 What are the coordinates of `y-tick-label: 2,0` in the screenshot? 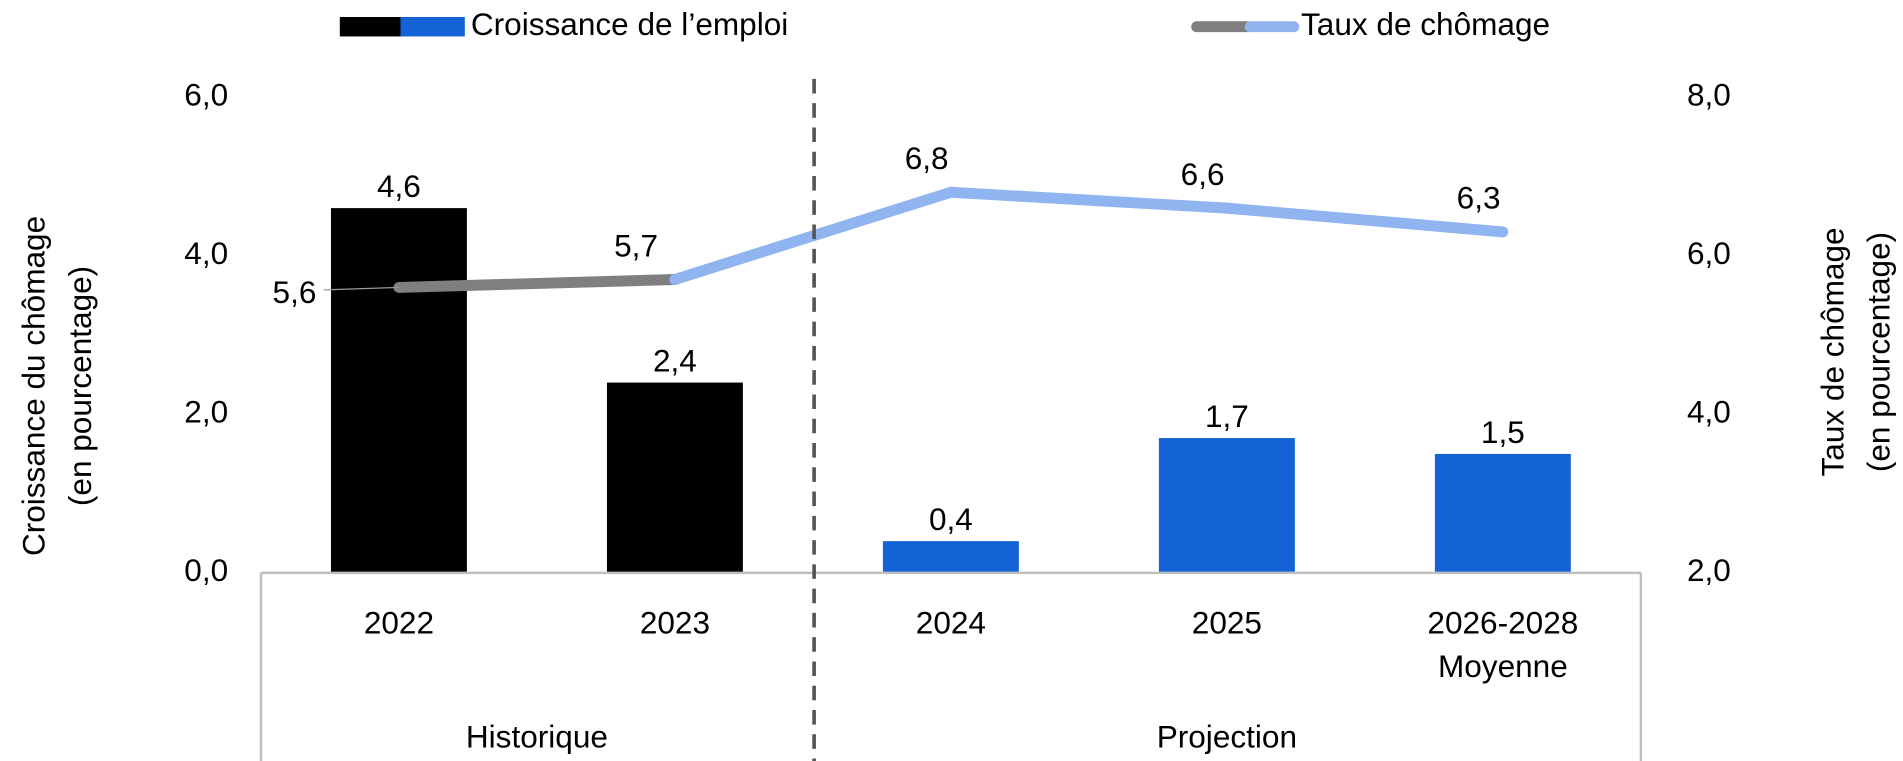 It's located at (206, 412).